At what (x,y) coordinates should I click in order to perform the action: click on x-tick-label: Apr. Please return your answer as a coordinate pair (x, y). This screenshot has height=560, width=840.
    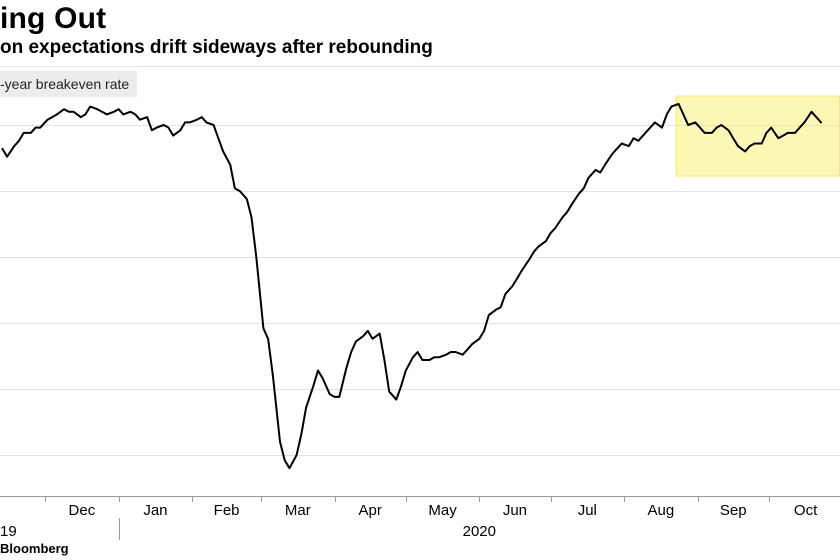
    Looking at the image, I should click on (369, 510).